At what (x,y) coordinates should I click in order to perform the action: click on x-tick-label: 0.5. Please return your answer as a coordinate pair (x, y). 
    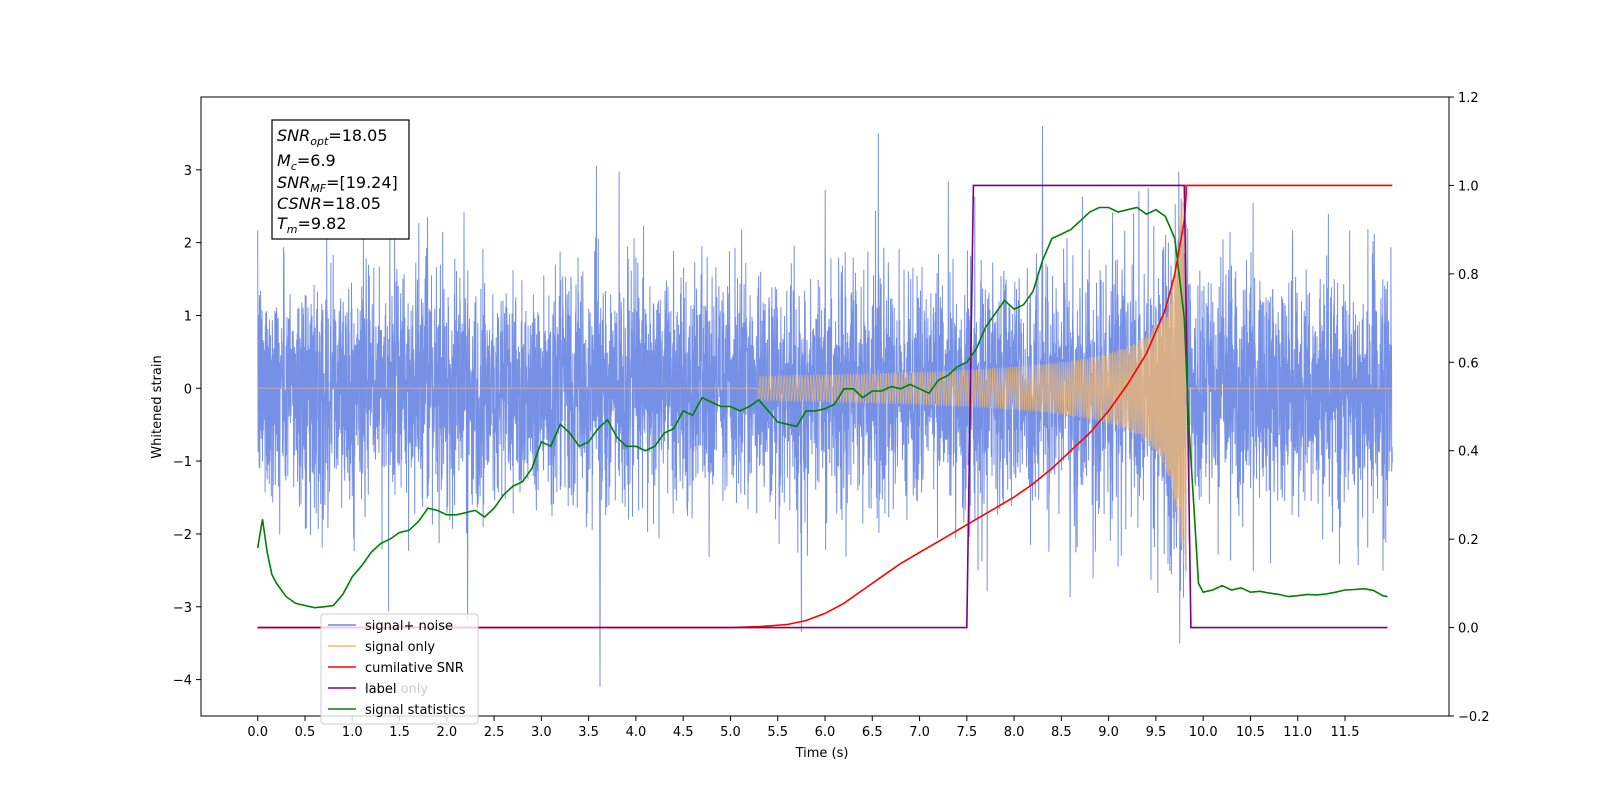
    Looking at the image, I should click on (305, 732).